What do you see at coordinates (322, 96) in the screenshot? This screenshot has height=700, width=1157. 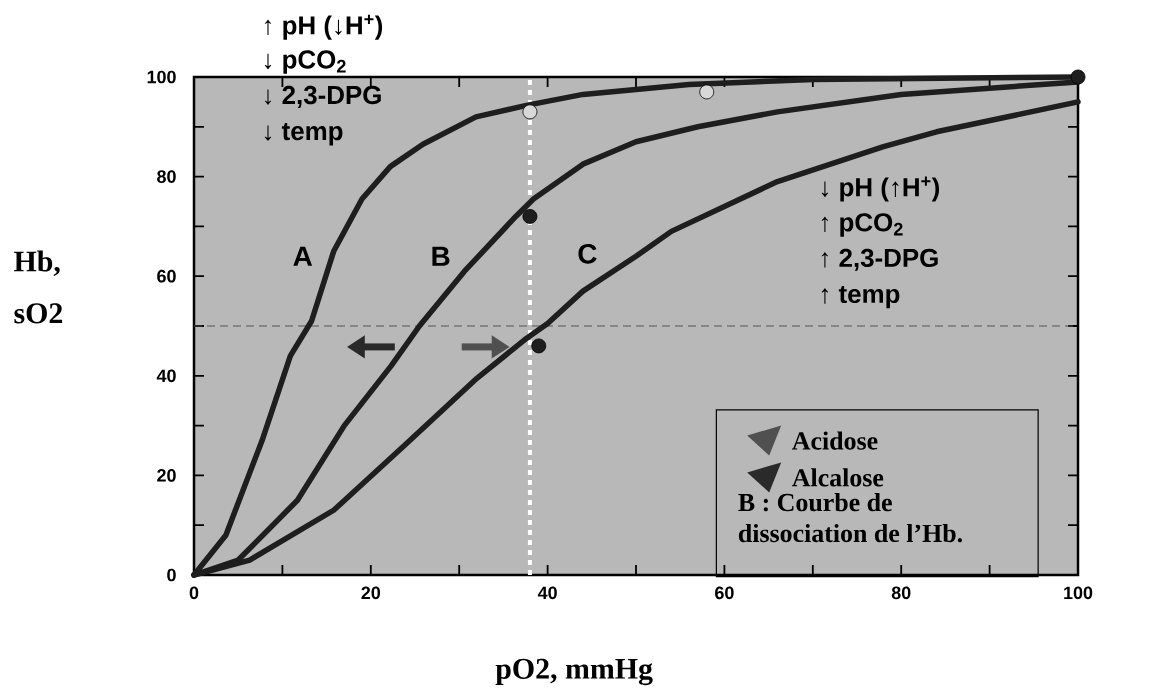 I see `annotation: ↓ 2,3-DPG` at bounding box center [322, 96].